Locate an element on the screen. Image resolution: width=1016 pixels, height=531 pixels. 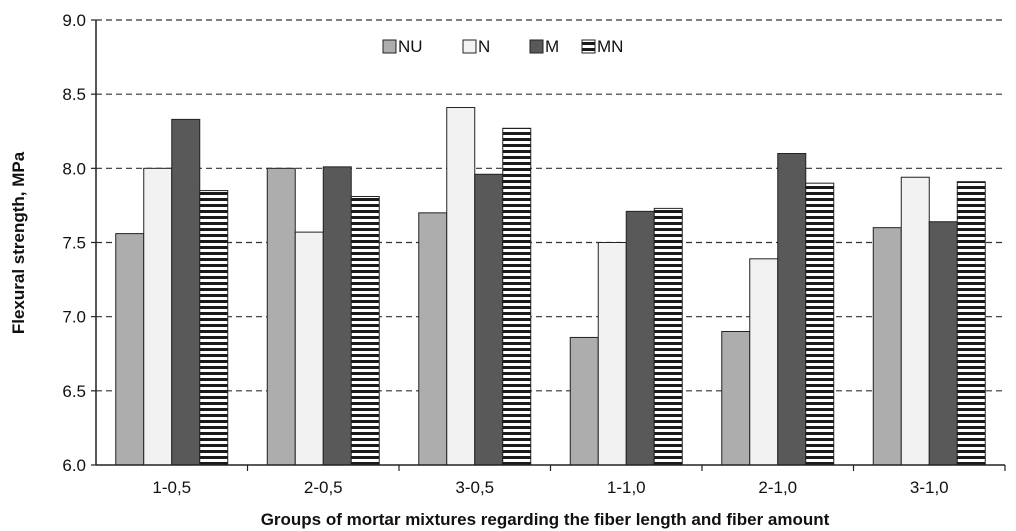
y-tick-label: 7.5 is located at coordinates (74, 243).